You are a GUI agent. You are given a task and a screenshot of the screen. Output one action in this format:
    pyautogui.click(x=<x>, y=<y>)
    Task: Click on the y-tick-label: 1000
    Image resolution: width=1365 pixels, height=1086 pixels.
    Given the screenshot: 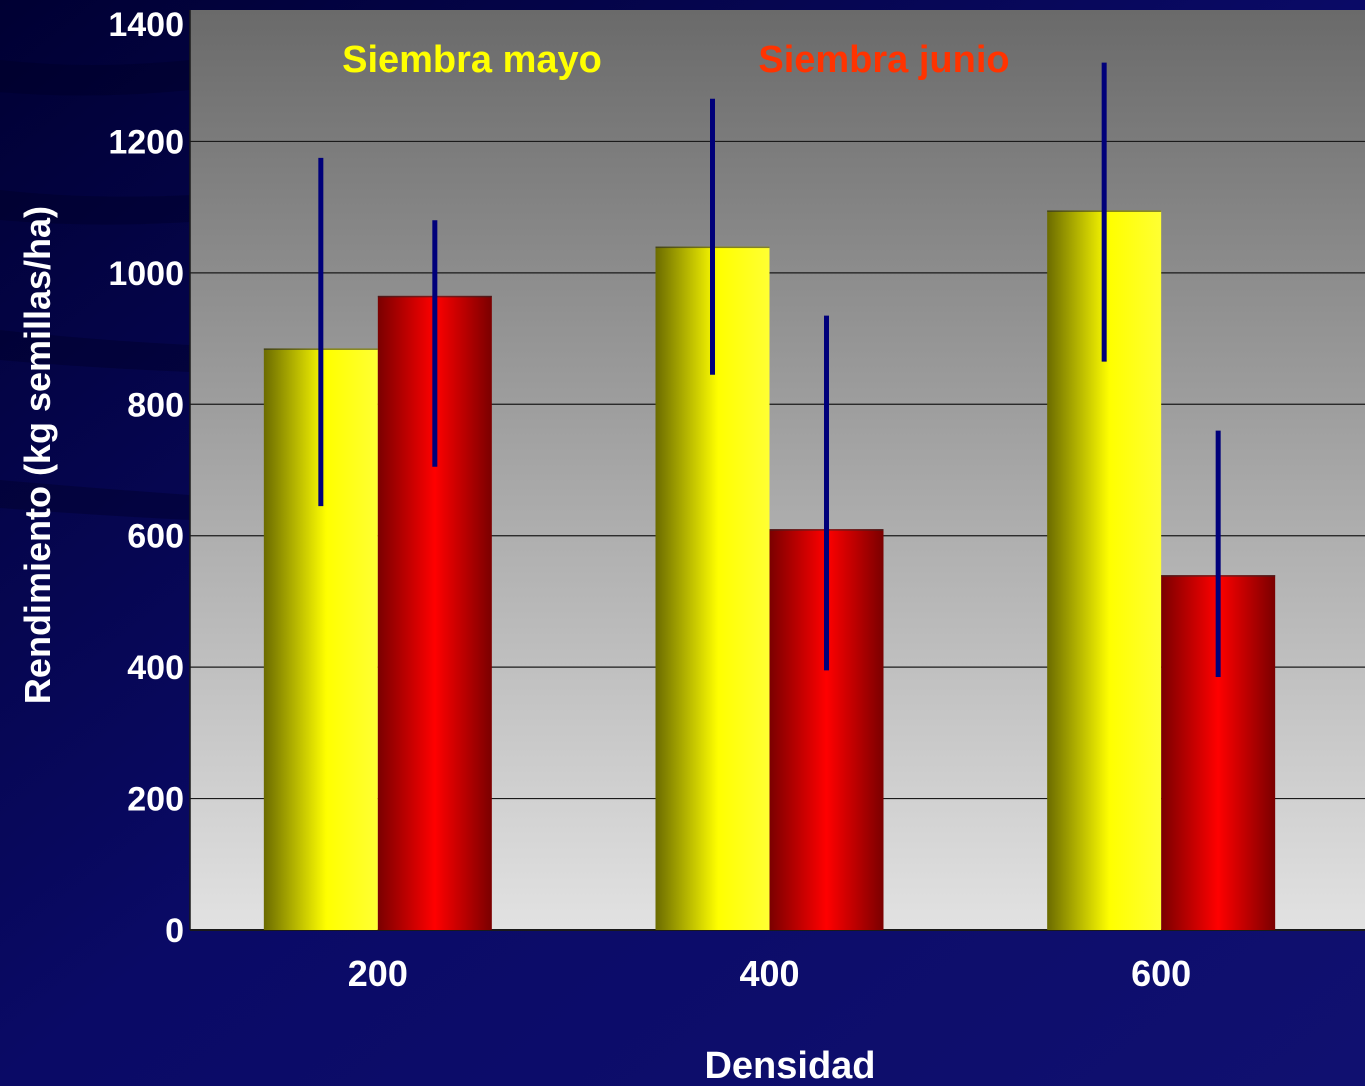 What is the action you would take?
    pyautogui.click(x=146, y=274)
    